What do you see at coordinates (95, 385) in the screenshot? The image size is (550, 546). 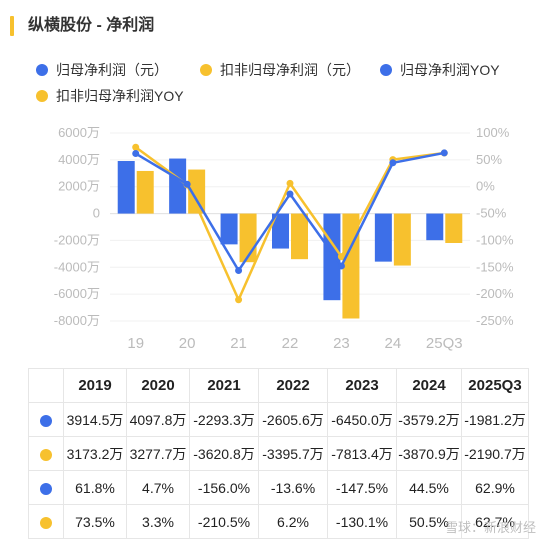 I see `table-header-cell: 2019` at bounding box center [95, 385].